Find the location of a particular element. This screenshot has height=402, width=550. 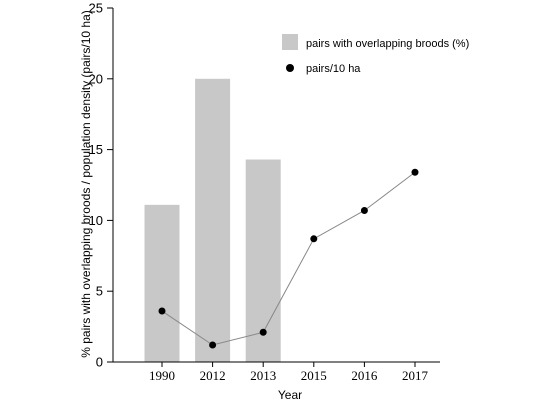

legend-swatch-points is located at coordinates (290, 68).